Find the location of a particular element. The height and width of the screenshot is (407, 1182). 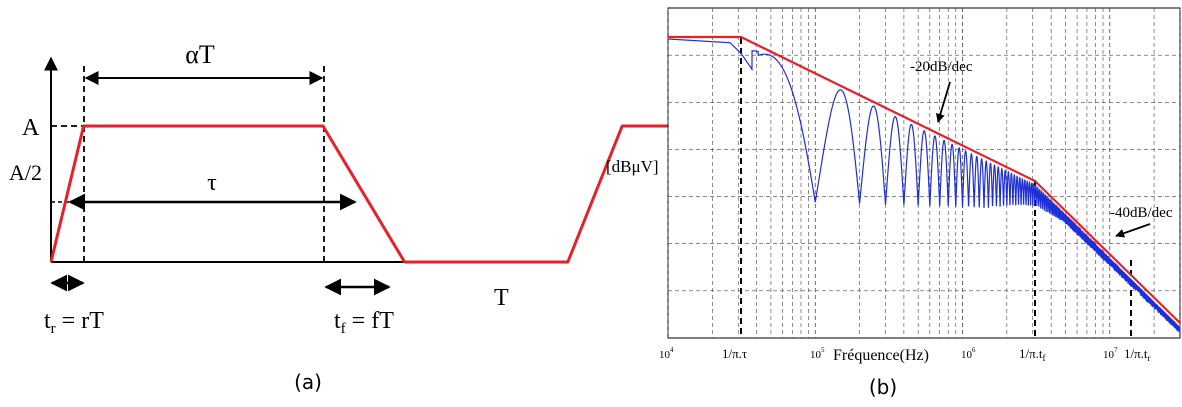

slope-40db-label: -40dB/dec is located at coordinates (1141, 213).